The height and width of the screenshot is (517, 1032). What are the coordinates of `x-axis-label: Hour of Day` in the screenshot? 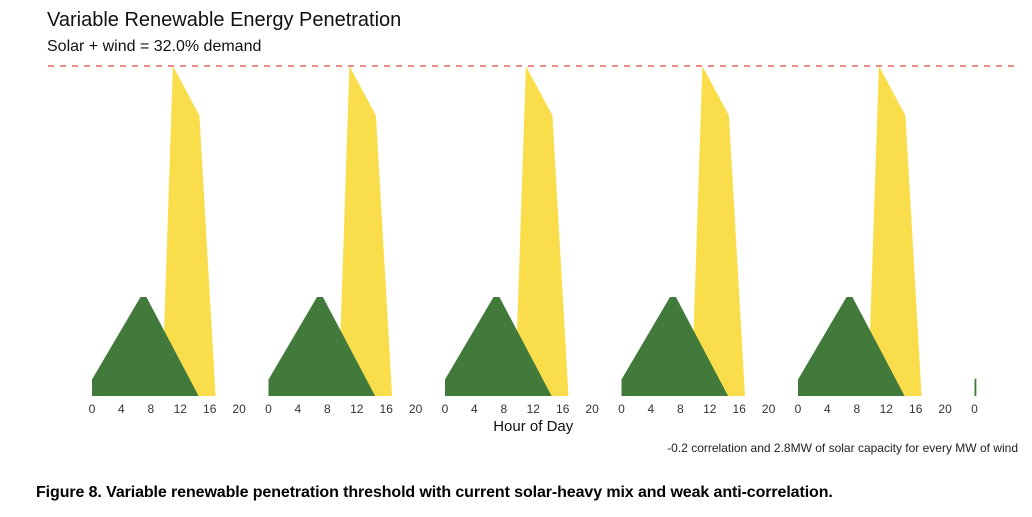 It's located at (533, 426).